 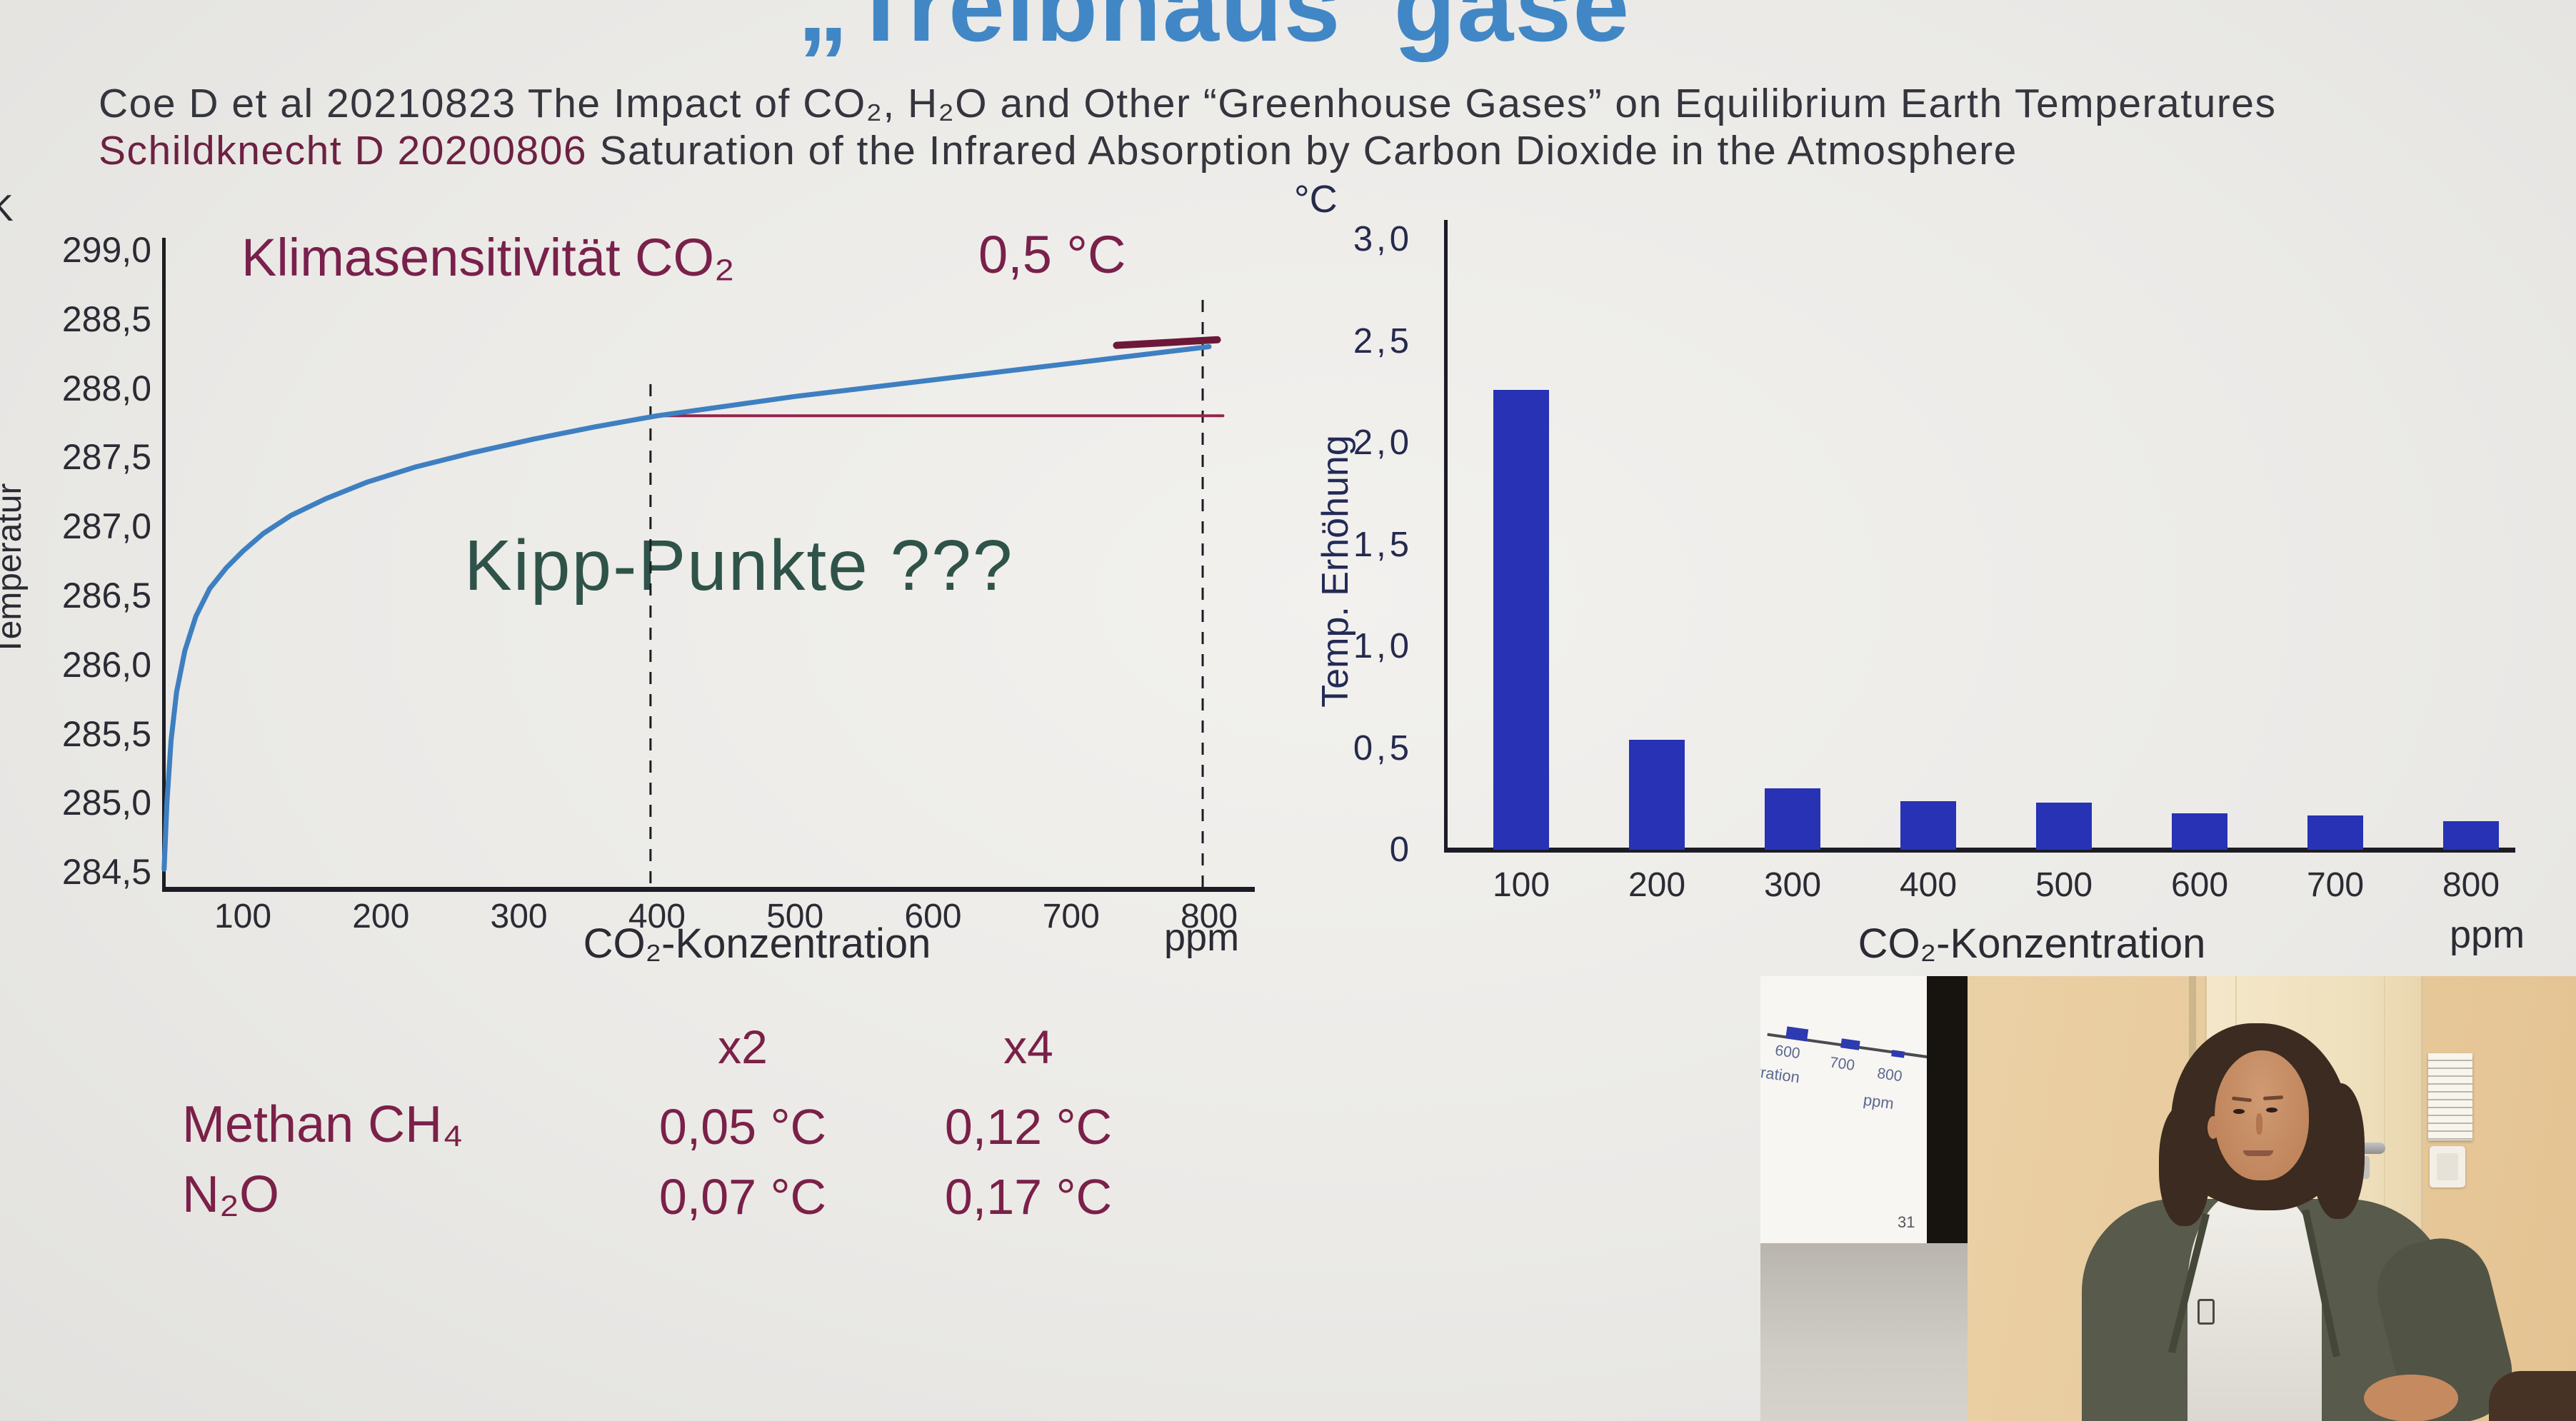 I want to click on right-chart-x-axis, so click(x=1979, y=850).